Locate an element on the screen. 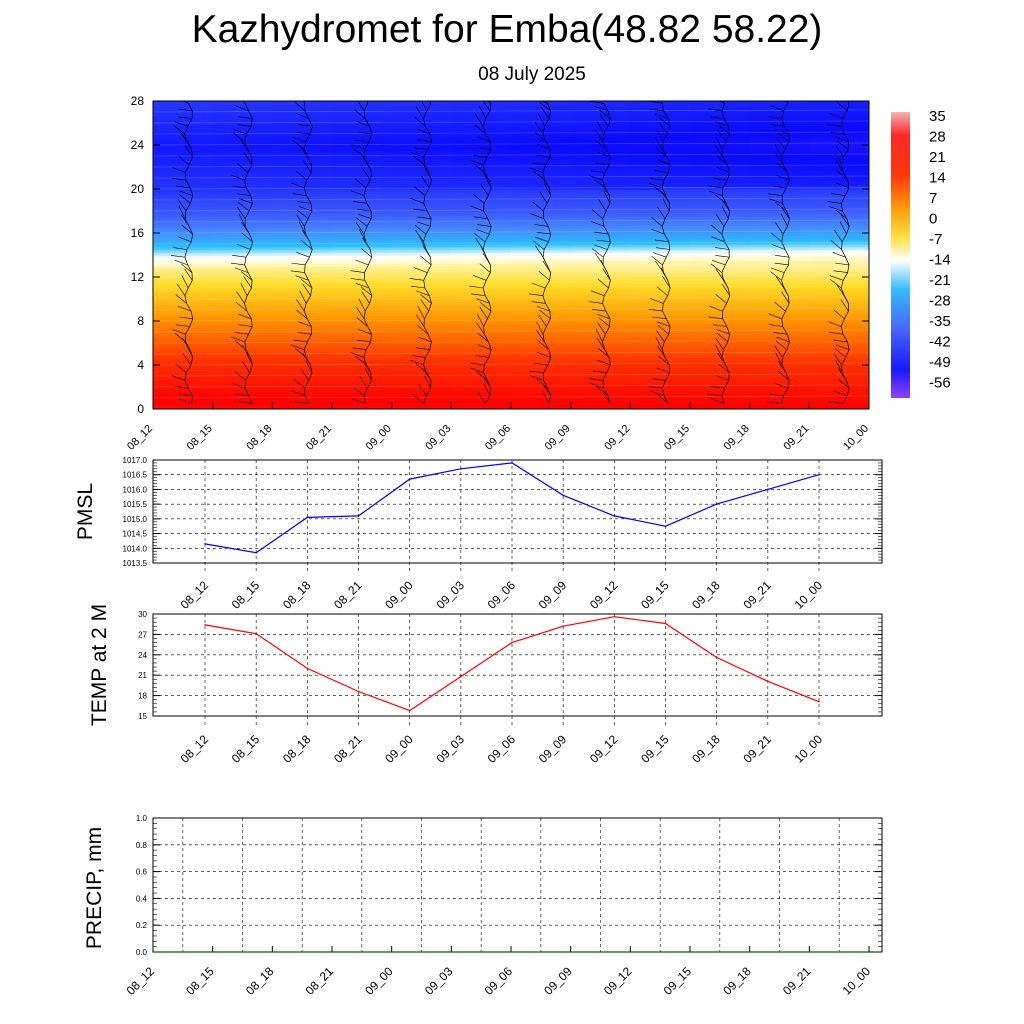  isotherm-line is located at coordinates (511, 265).